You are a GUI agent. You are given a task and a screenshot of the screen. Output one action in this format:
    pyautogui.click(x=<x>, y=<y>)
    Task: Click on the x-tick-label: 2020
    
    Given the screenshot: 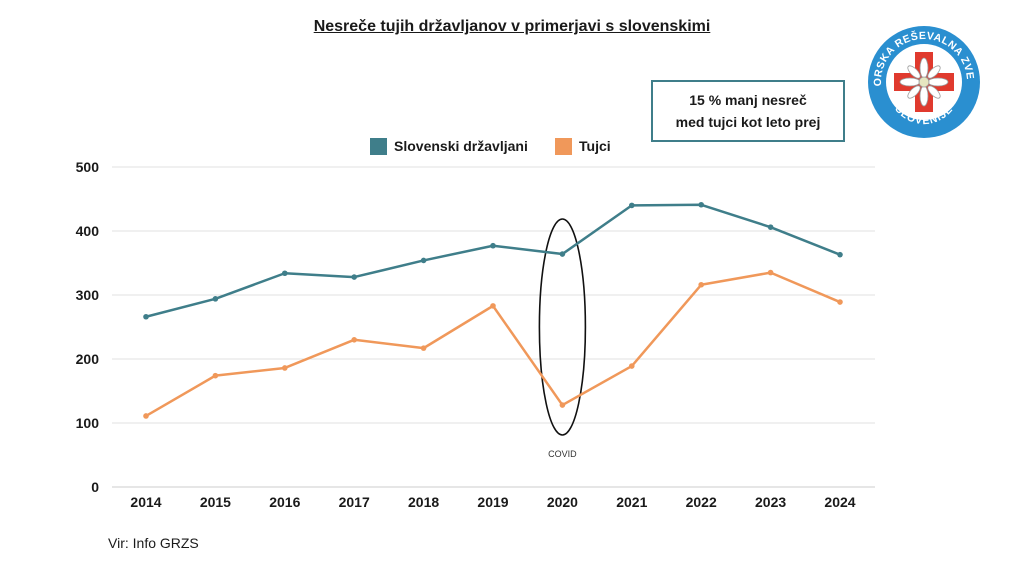 What is the action you would take?
    pyautogui.click(x=562, y=502)
    